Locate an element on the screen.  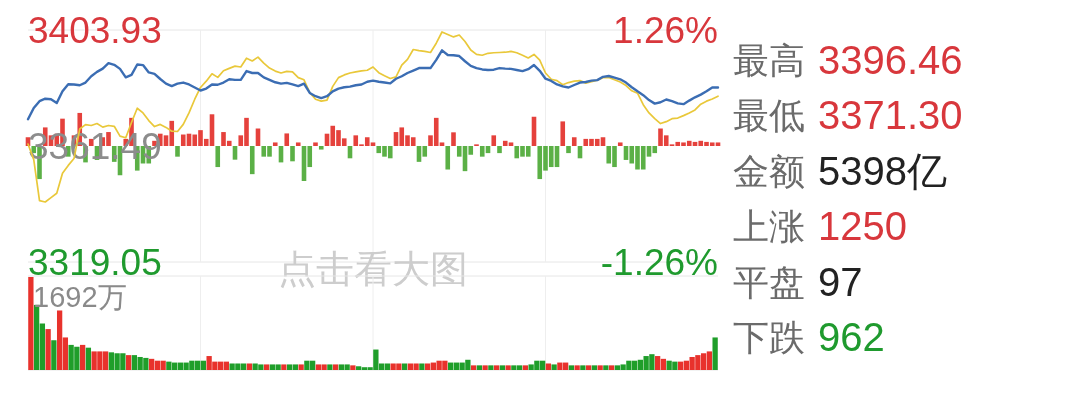
category-label: 金额 is located at coordinates (769, 171).